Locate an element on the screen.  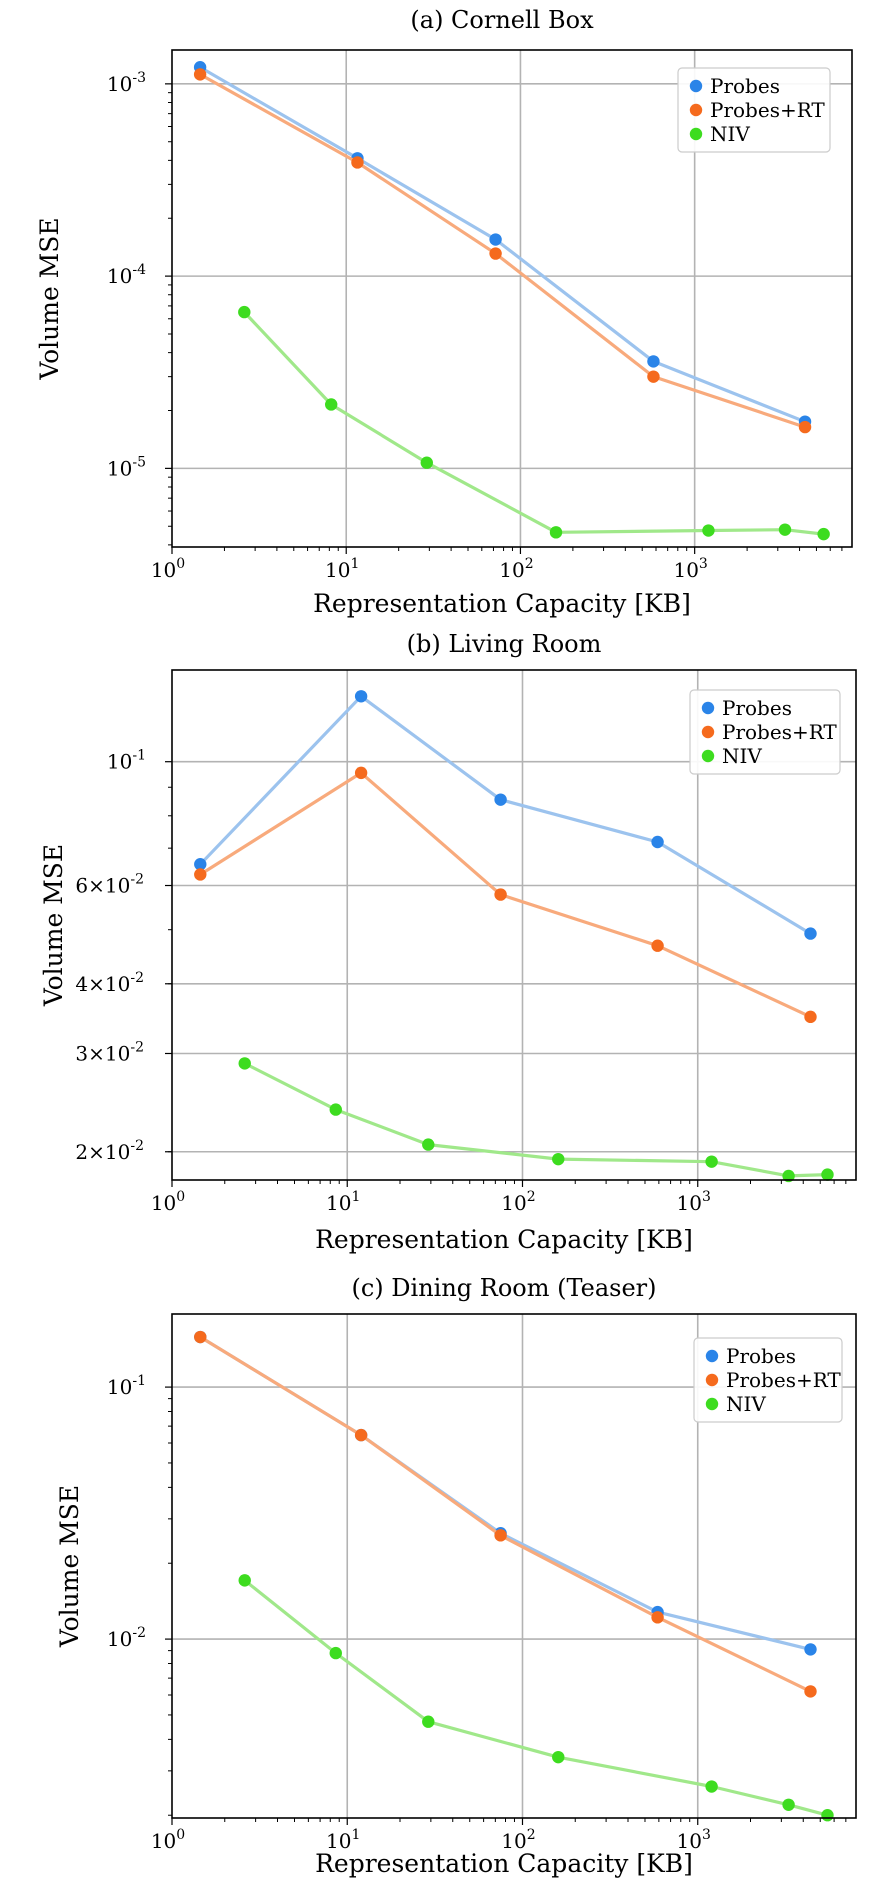
x-tick-label: 10⁰ is located at coordinates (168, 1840).